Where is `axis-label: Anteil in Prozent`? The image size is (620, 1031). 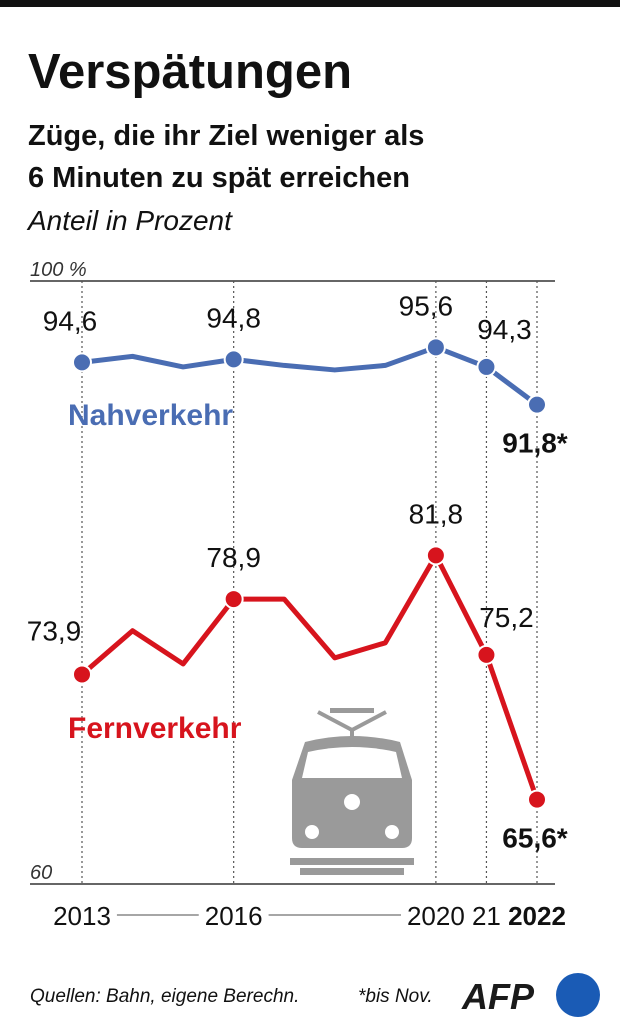
axis-label: Anteil in Prozent is located at coordinates (129, 220).